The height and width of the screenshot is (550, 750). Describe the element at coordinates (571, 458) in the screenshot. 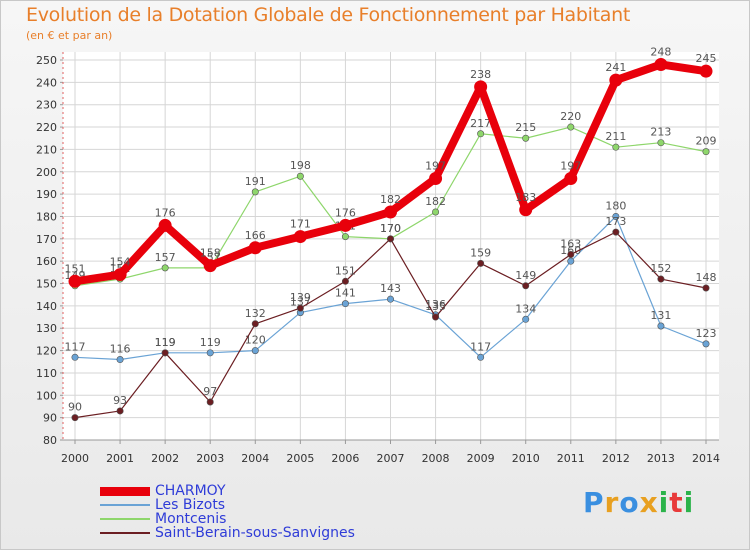

I see `x-tick-label: 2011` at that location.